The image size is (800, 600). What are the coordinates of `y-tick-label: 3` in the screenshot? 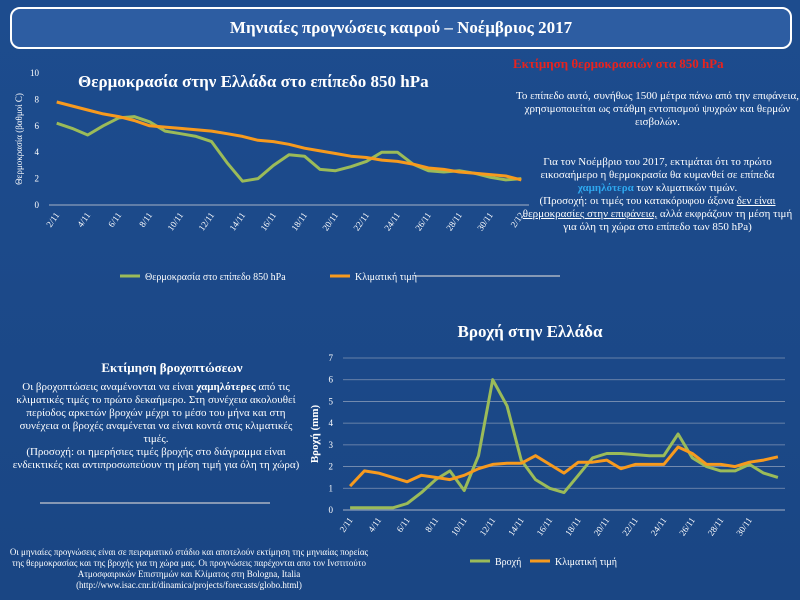 It's located at (331, 445).